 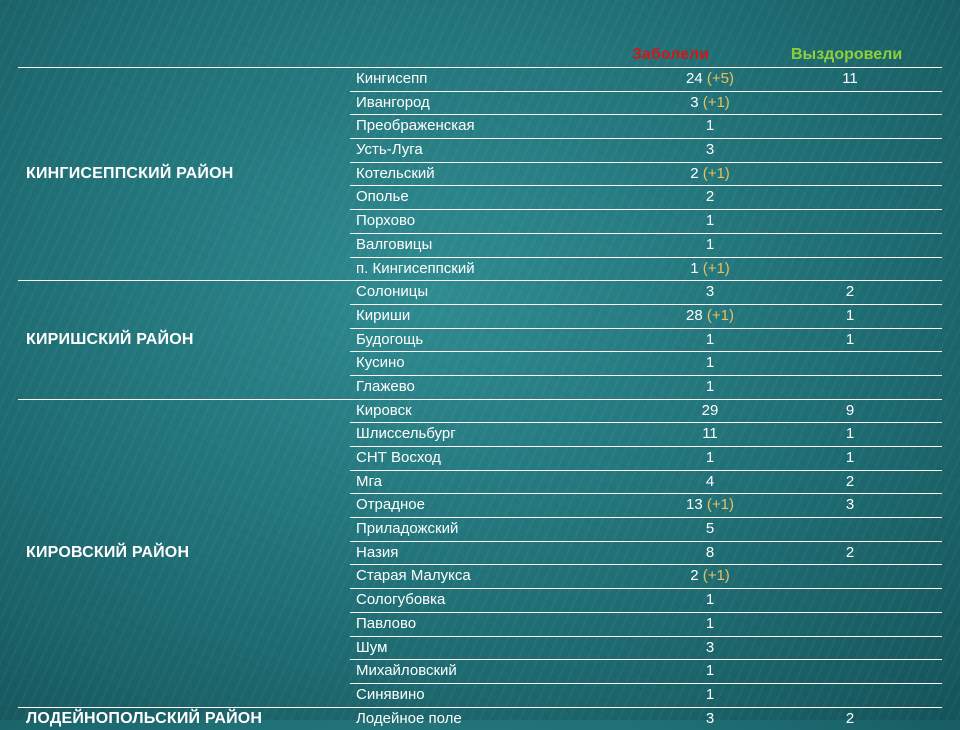 What do you see at coordinates (383, 315) in the screenshot?
I see `town-name: Кириши` at bounding box center [383, 315].